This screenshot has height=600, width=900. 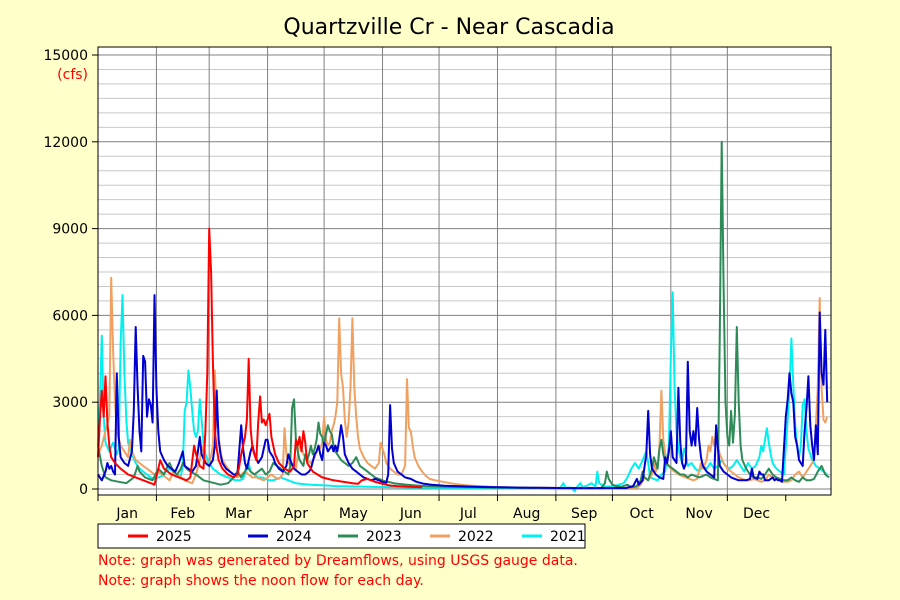 I want to click on y-axis-unit: (cfs), so click(x=72, y=75).